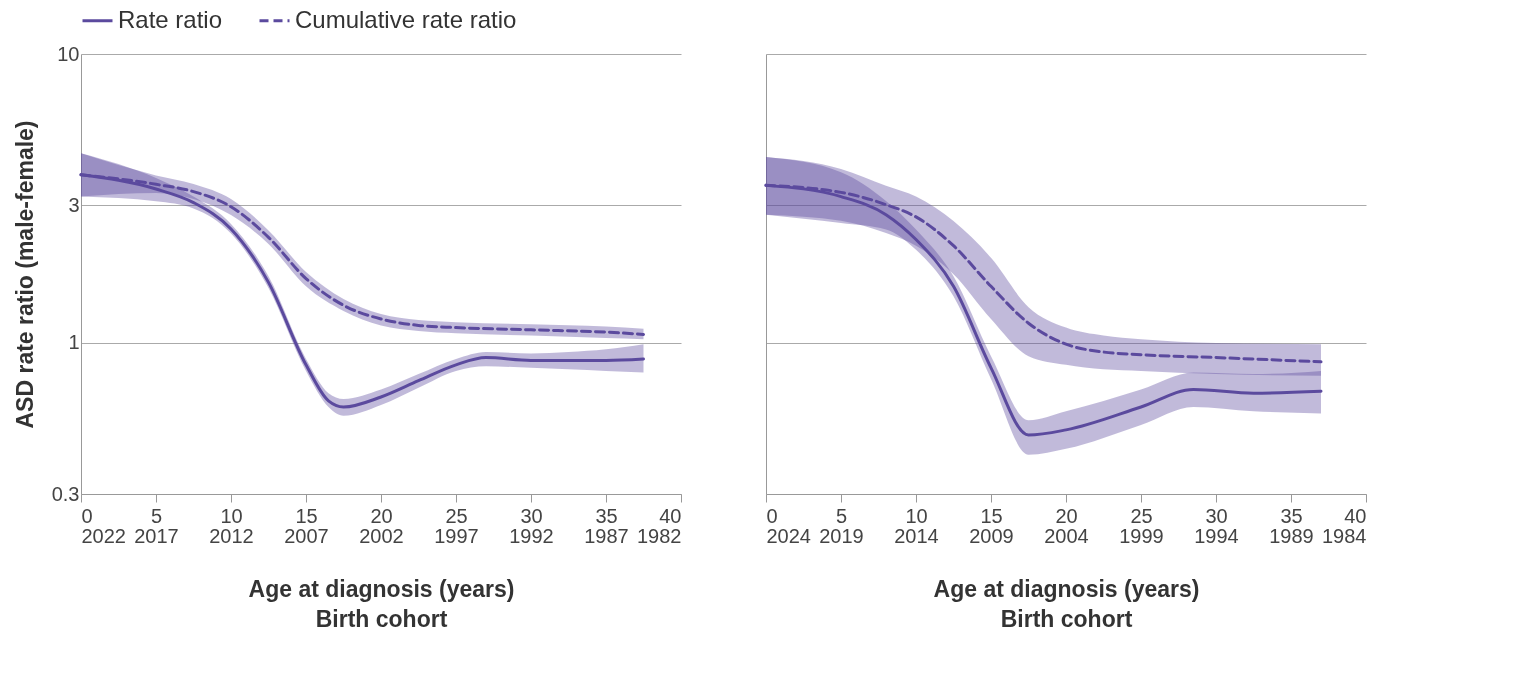 The image size is (1535, 684). Describe the element at coordinates (1141, 535) in the screenshot. I see `x2-tick-label: 1999` at that location.